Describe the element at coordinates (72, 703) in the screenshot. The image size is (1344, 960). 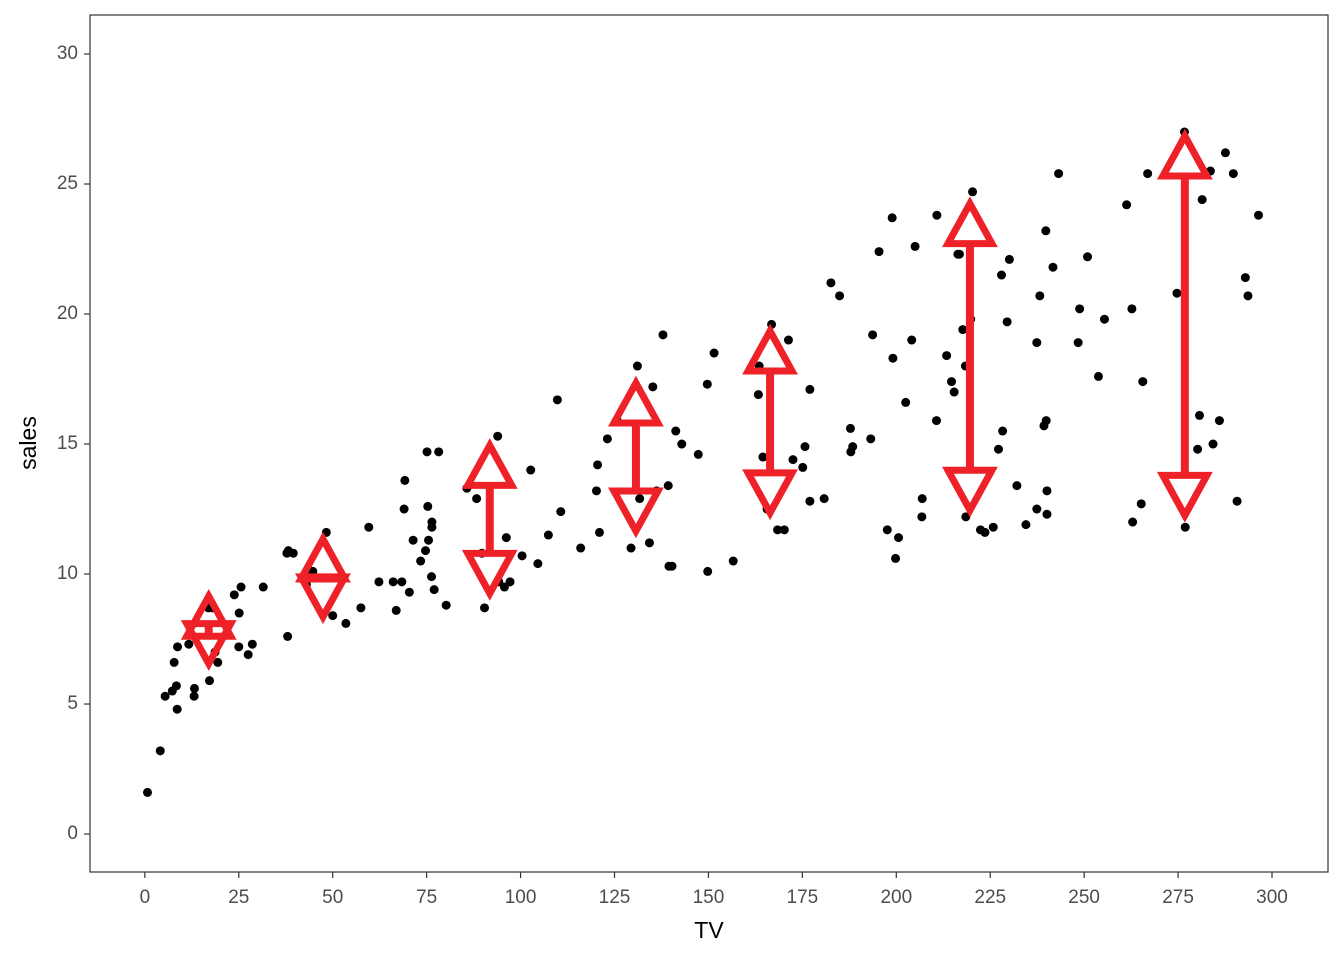
I see `y-tick-label: 5` at that location.